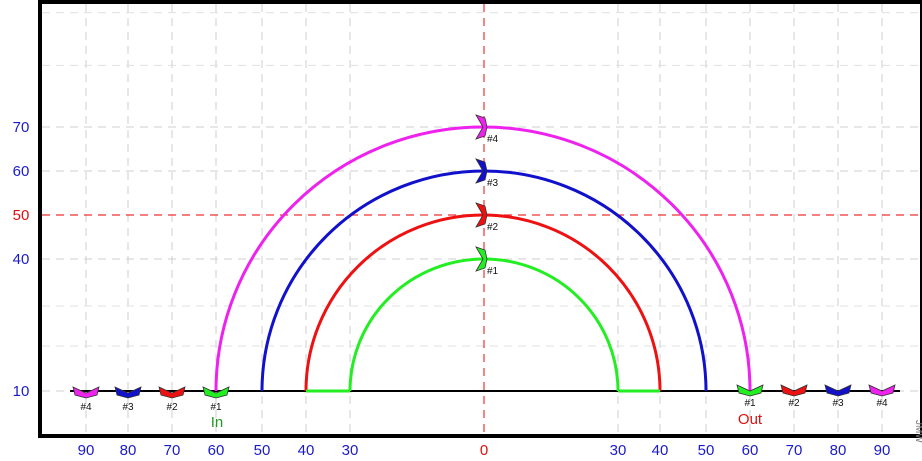 The height and width of the screenshot is (461, 922). Describe the element at coordinates (216, 407) in the screenshot. I see `in-marker-label: #1` at that location.